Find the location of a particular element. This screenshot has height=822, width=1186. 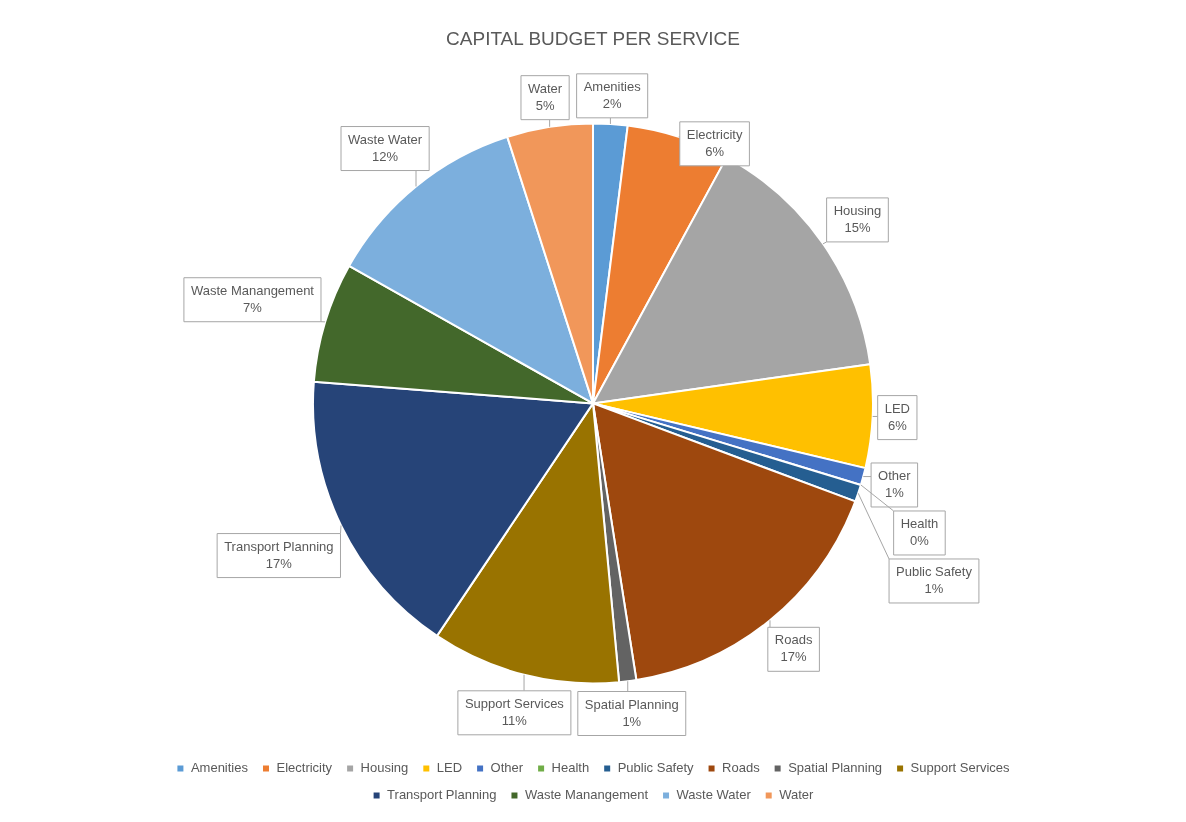

slice-label: Waste Manangement is located at coordinates (252, 290).